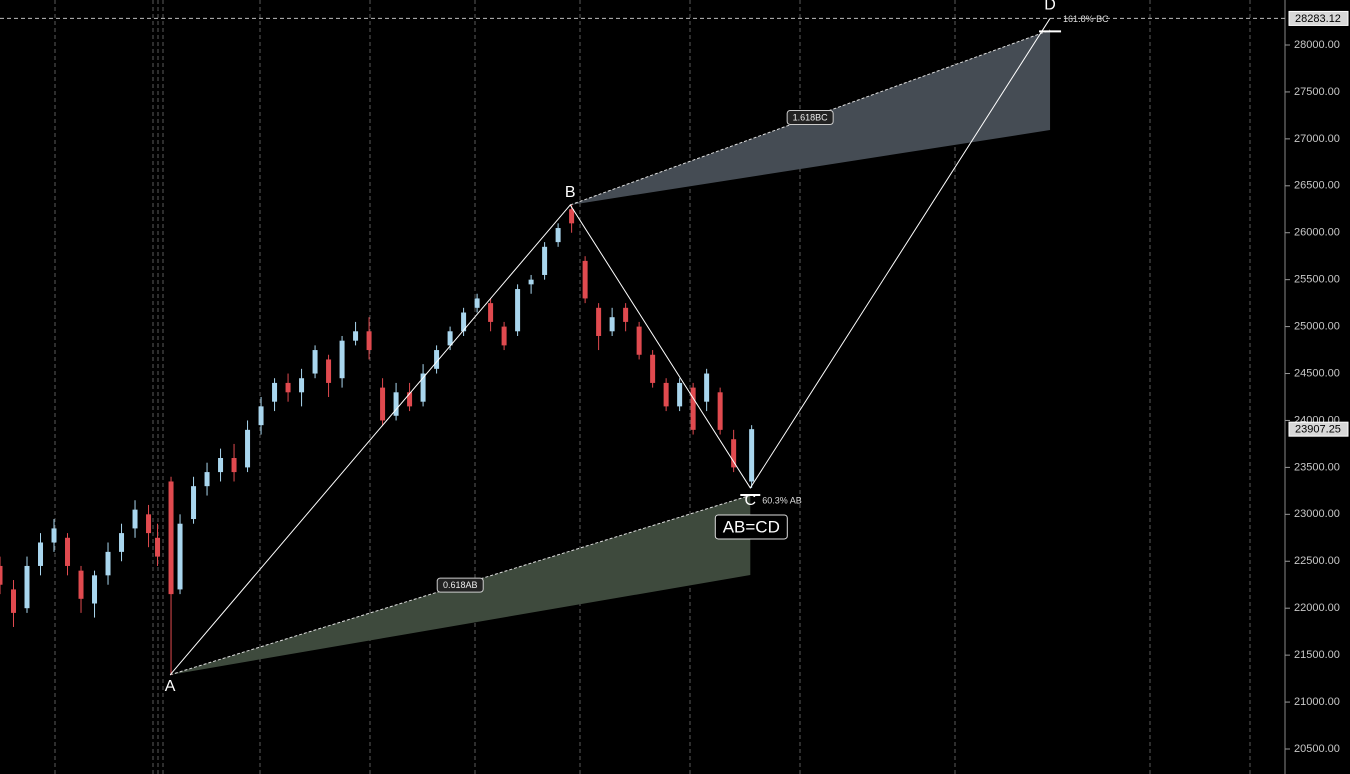  Describe the element at coordinates (570, 192) in the screenshot. I see `pattern-point-label: B` at that location.